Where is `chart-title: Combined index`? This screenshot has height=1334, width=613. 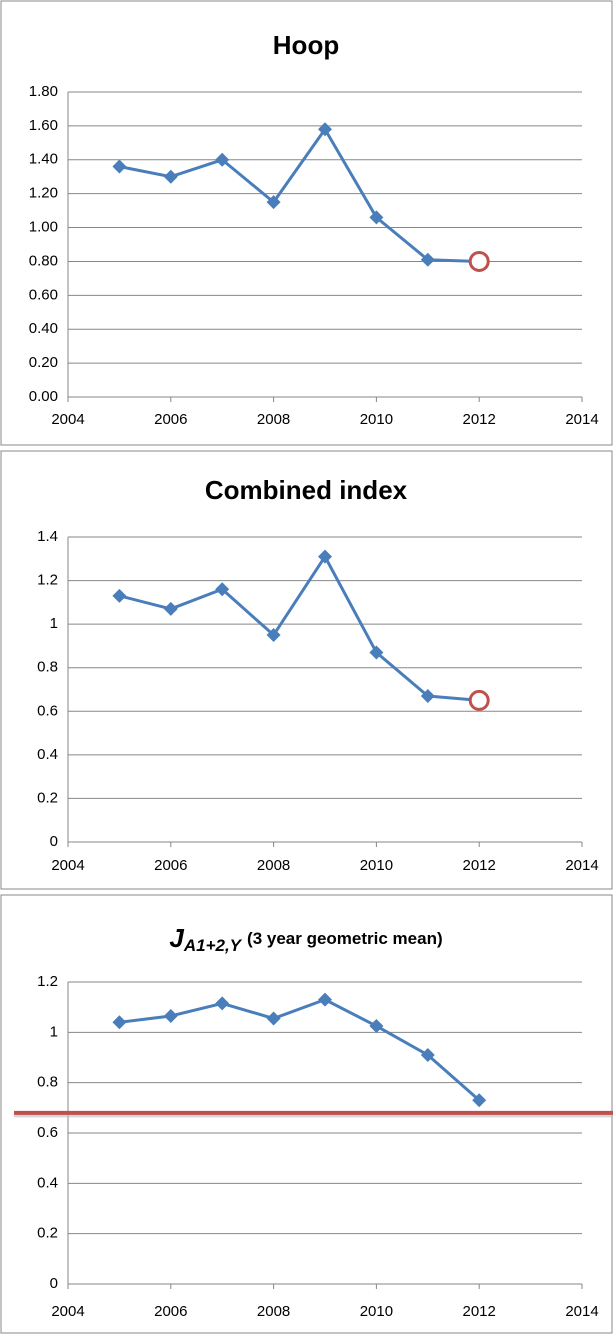
chart-title: Combined index is located at coordinates (306, 490).